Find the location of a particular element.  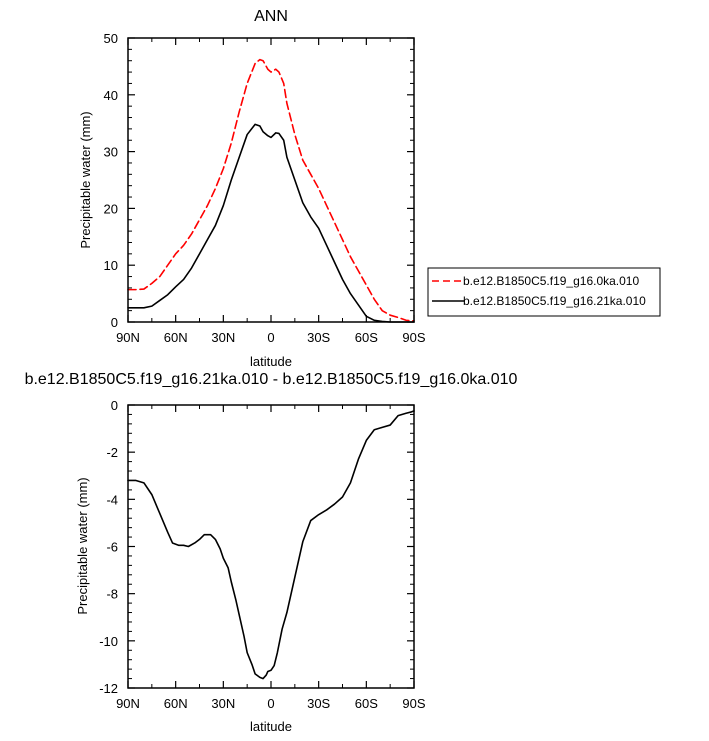

y-tick-label: -12 is located at coordinates (108, 688).